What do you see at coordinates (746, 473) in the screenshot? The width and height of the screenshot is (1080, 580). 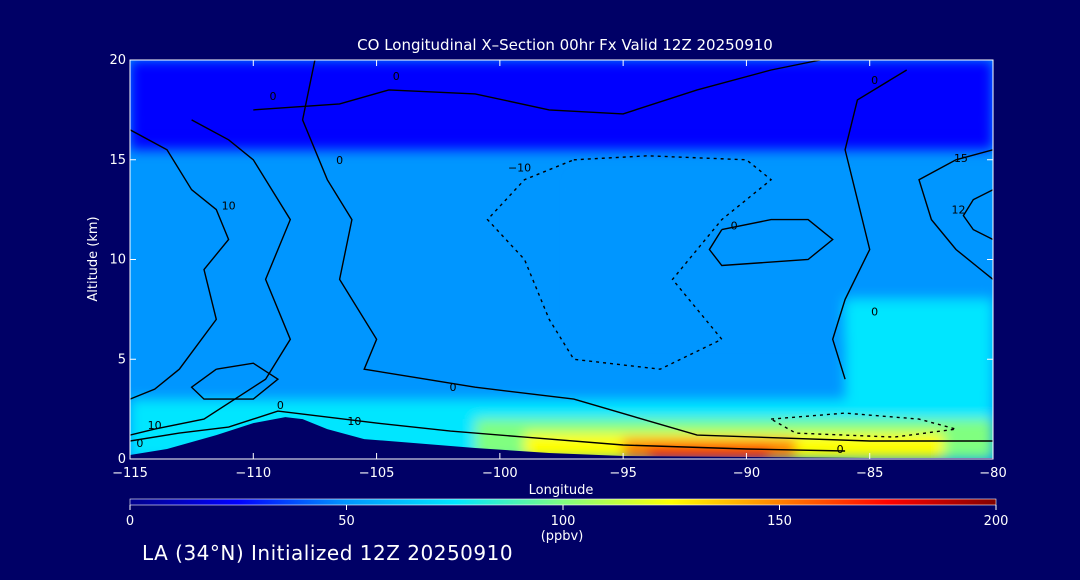 I see `x-tick-label: −90` at bounding box center [746, 473].